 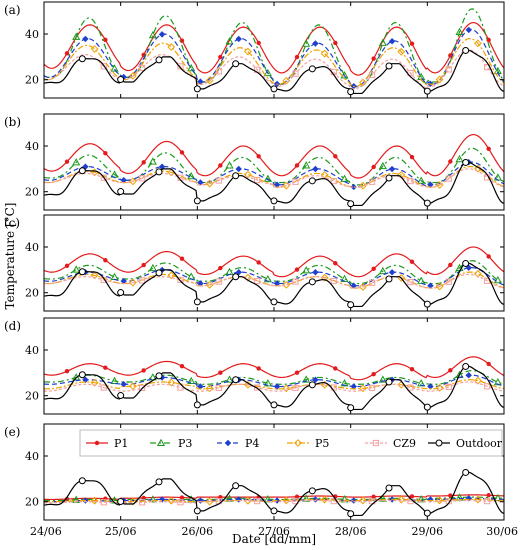 What do you see at coordinates (121, 531) in the screenshot?
I see `x-tick-label: 25/06` at bounding box center [121, 531].